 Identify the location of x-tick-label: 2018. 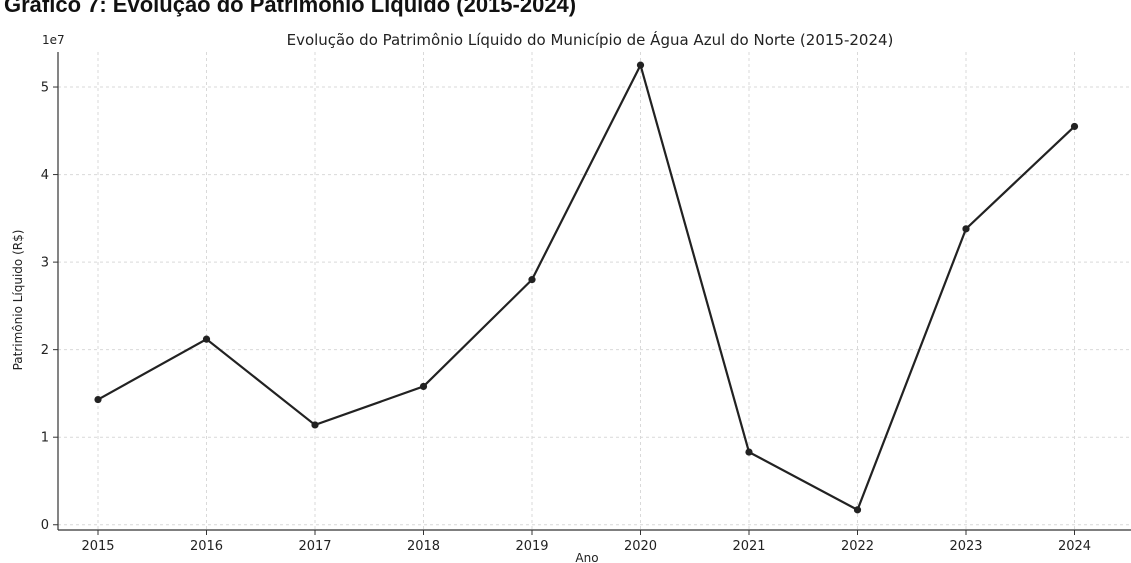
(423, 546).